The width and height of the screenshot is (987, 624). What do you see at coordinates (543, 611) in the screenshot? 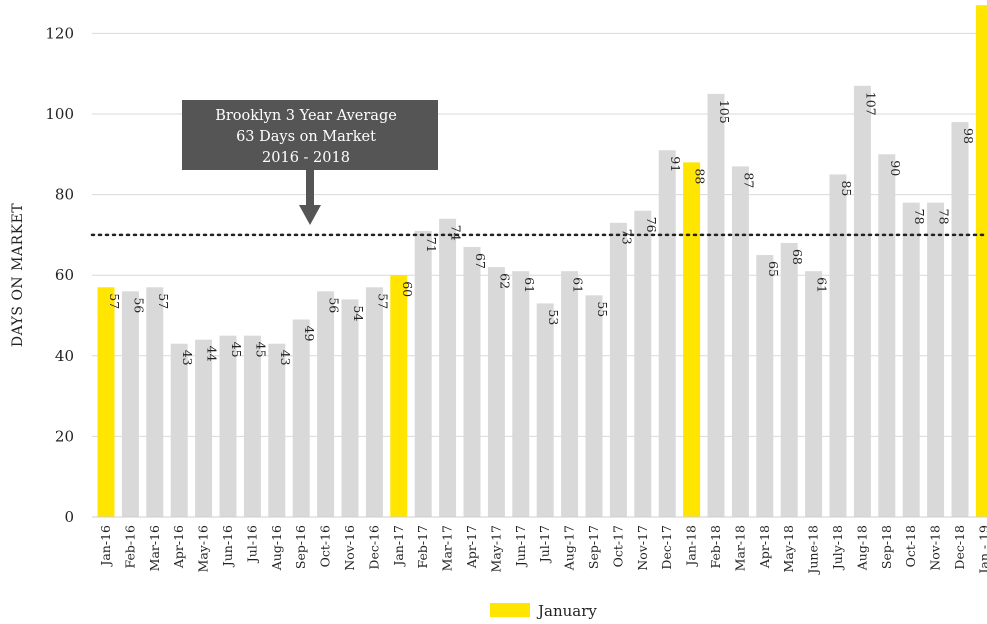
I see `legend: January` at bounding box center [543, 611].